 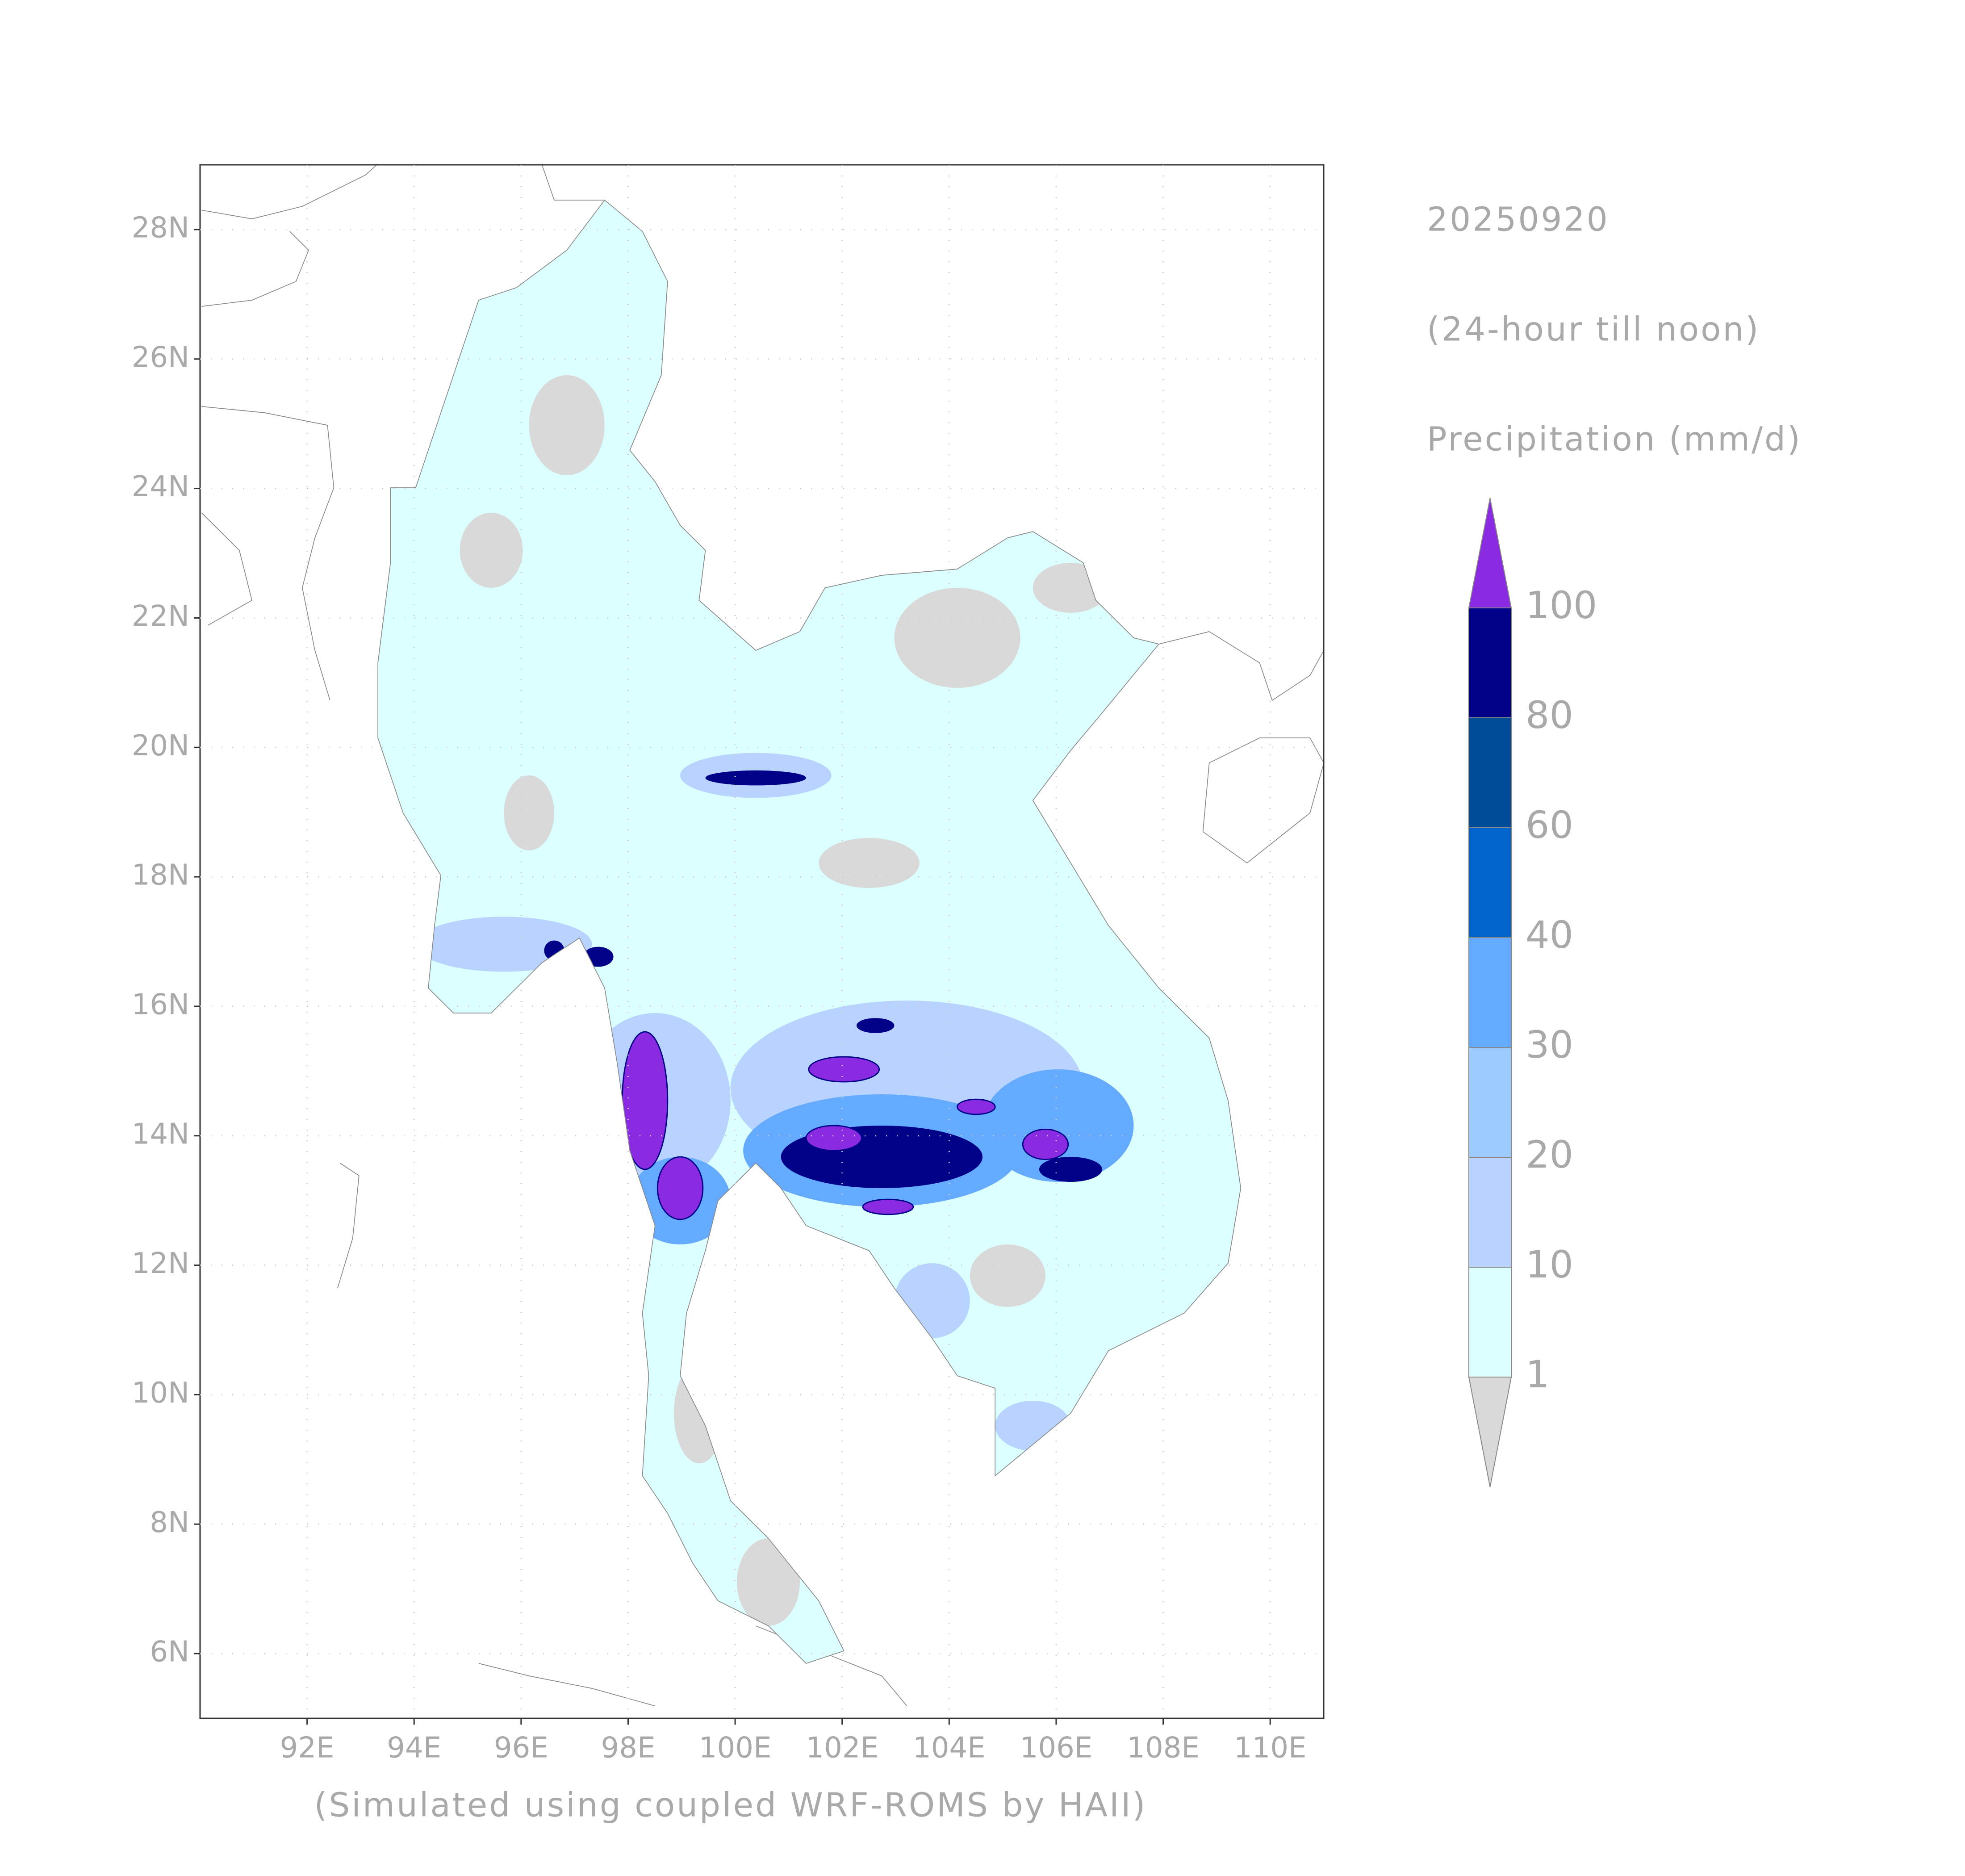 What do you see at coordinates (1561, 605) in the screenshot?
I see `legend-level: 100` at bounding box center [1561, 605].